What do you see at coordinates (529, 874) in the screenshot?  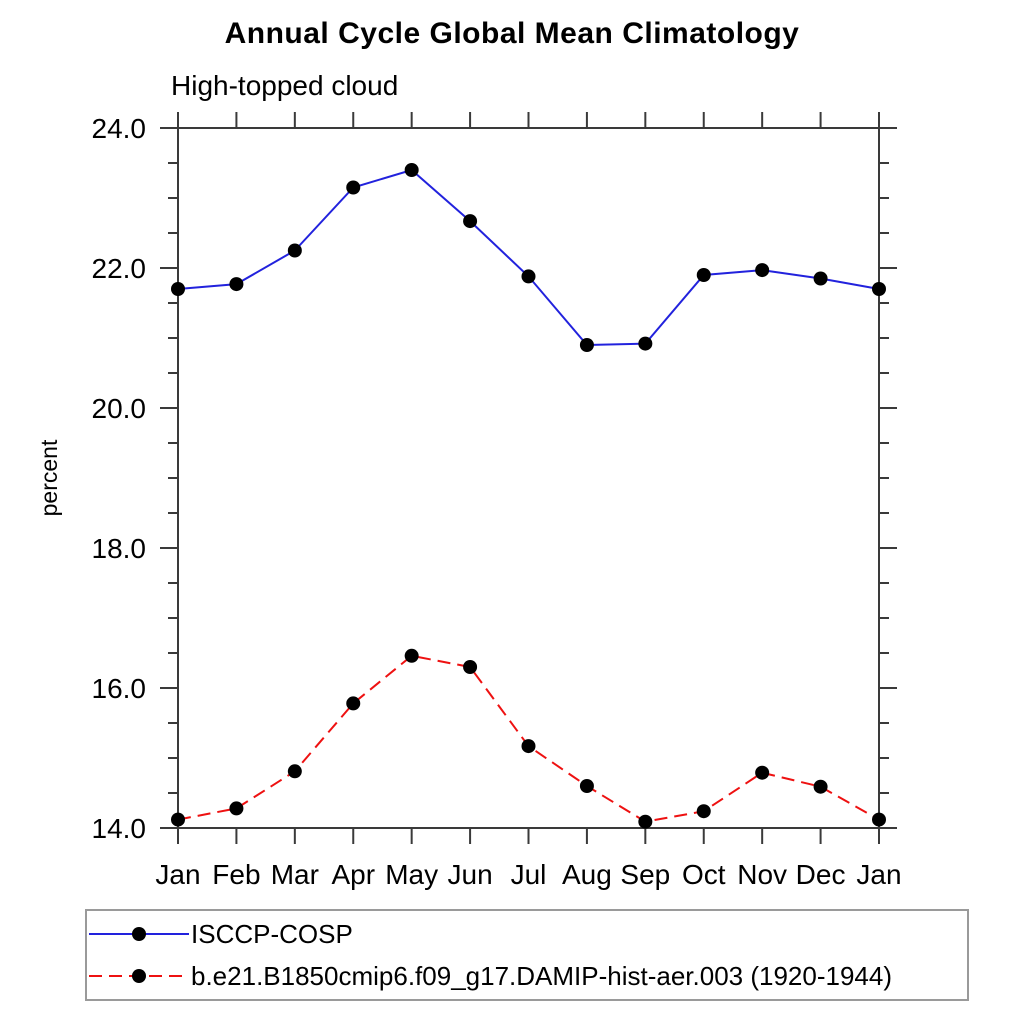 I see `x-tick-label: Jul` at bounding box center [529, 874].